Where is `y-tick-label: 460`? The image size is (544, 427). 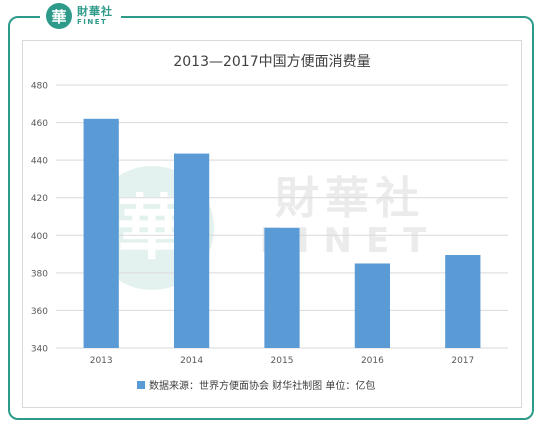 y-tick-label: 460 is located at coordinates (39, 124).